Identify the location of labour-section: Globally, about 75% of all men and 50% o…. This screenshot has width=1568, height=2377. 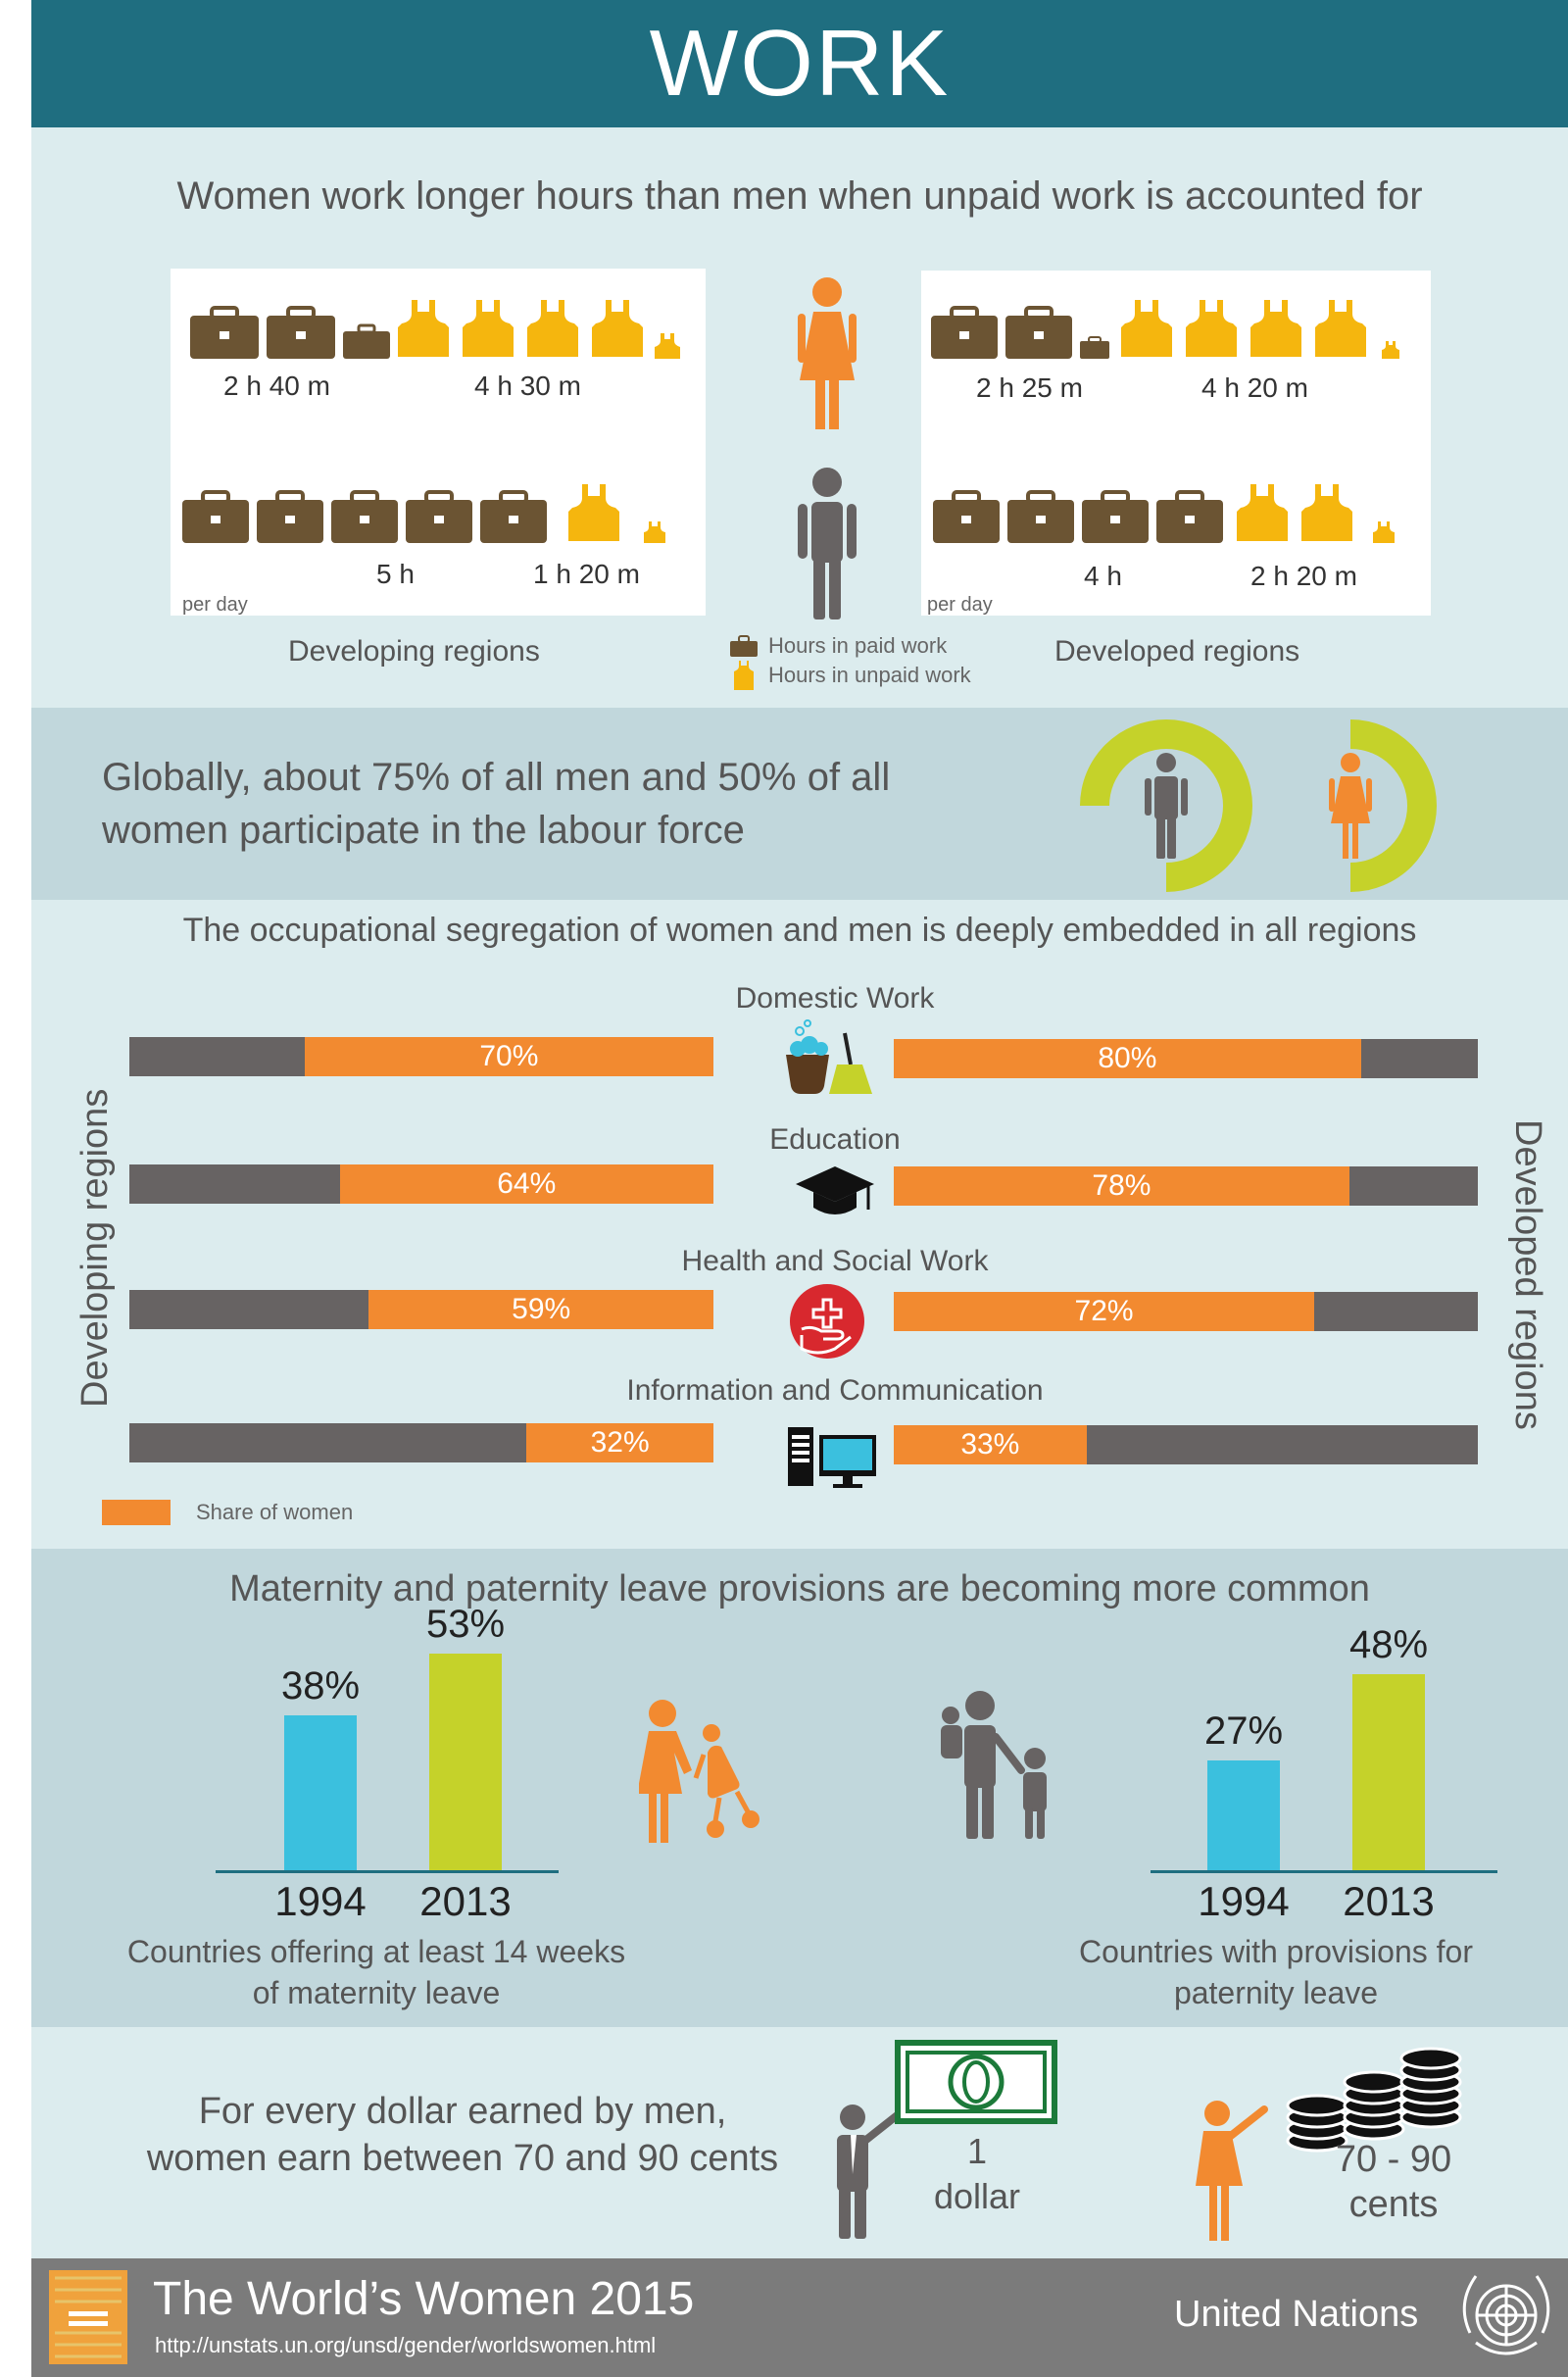
(799, 804).